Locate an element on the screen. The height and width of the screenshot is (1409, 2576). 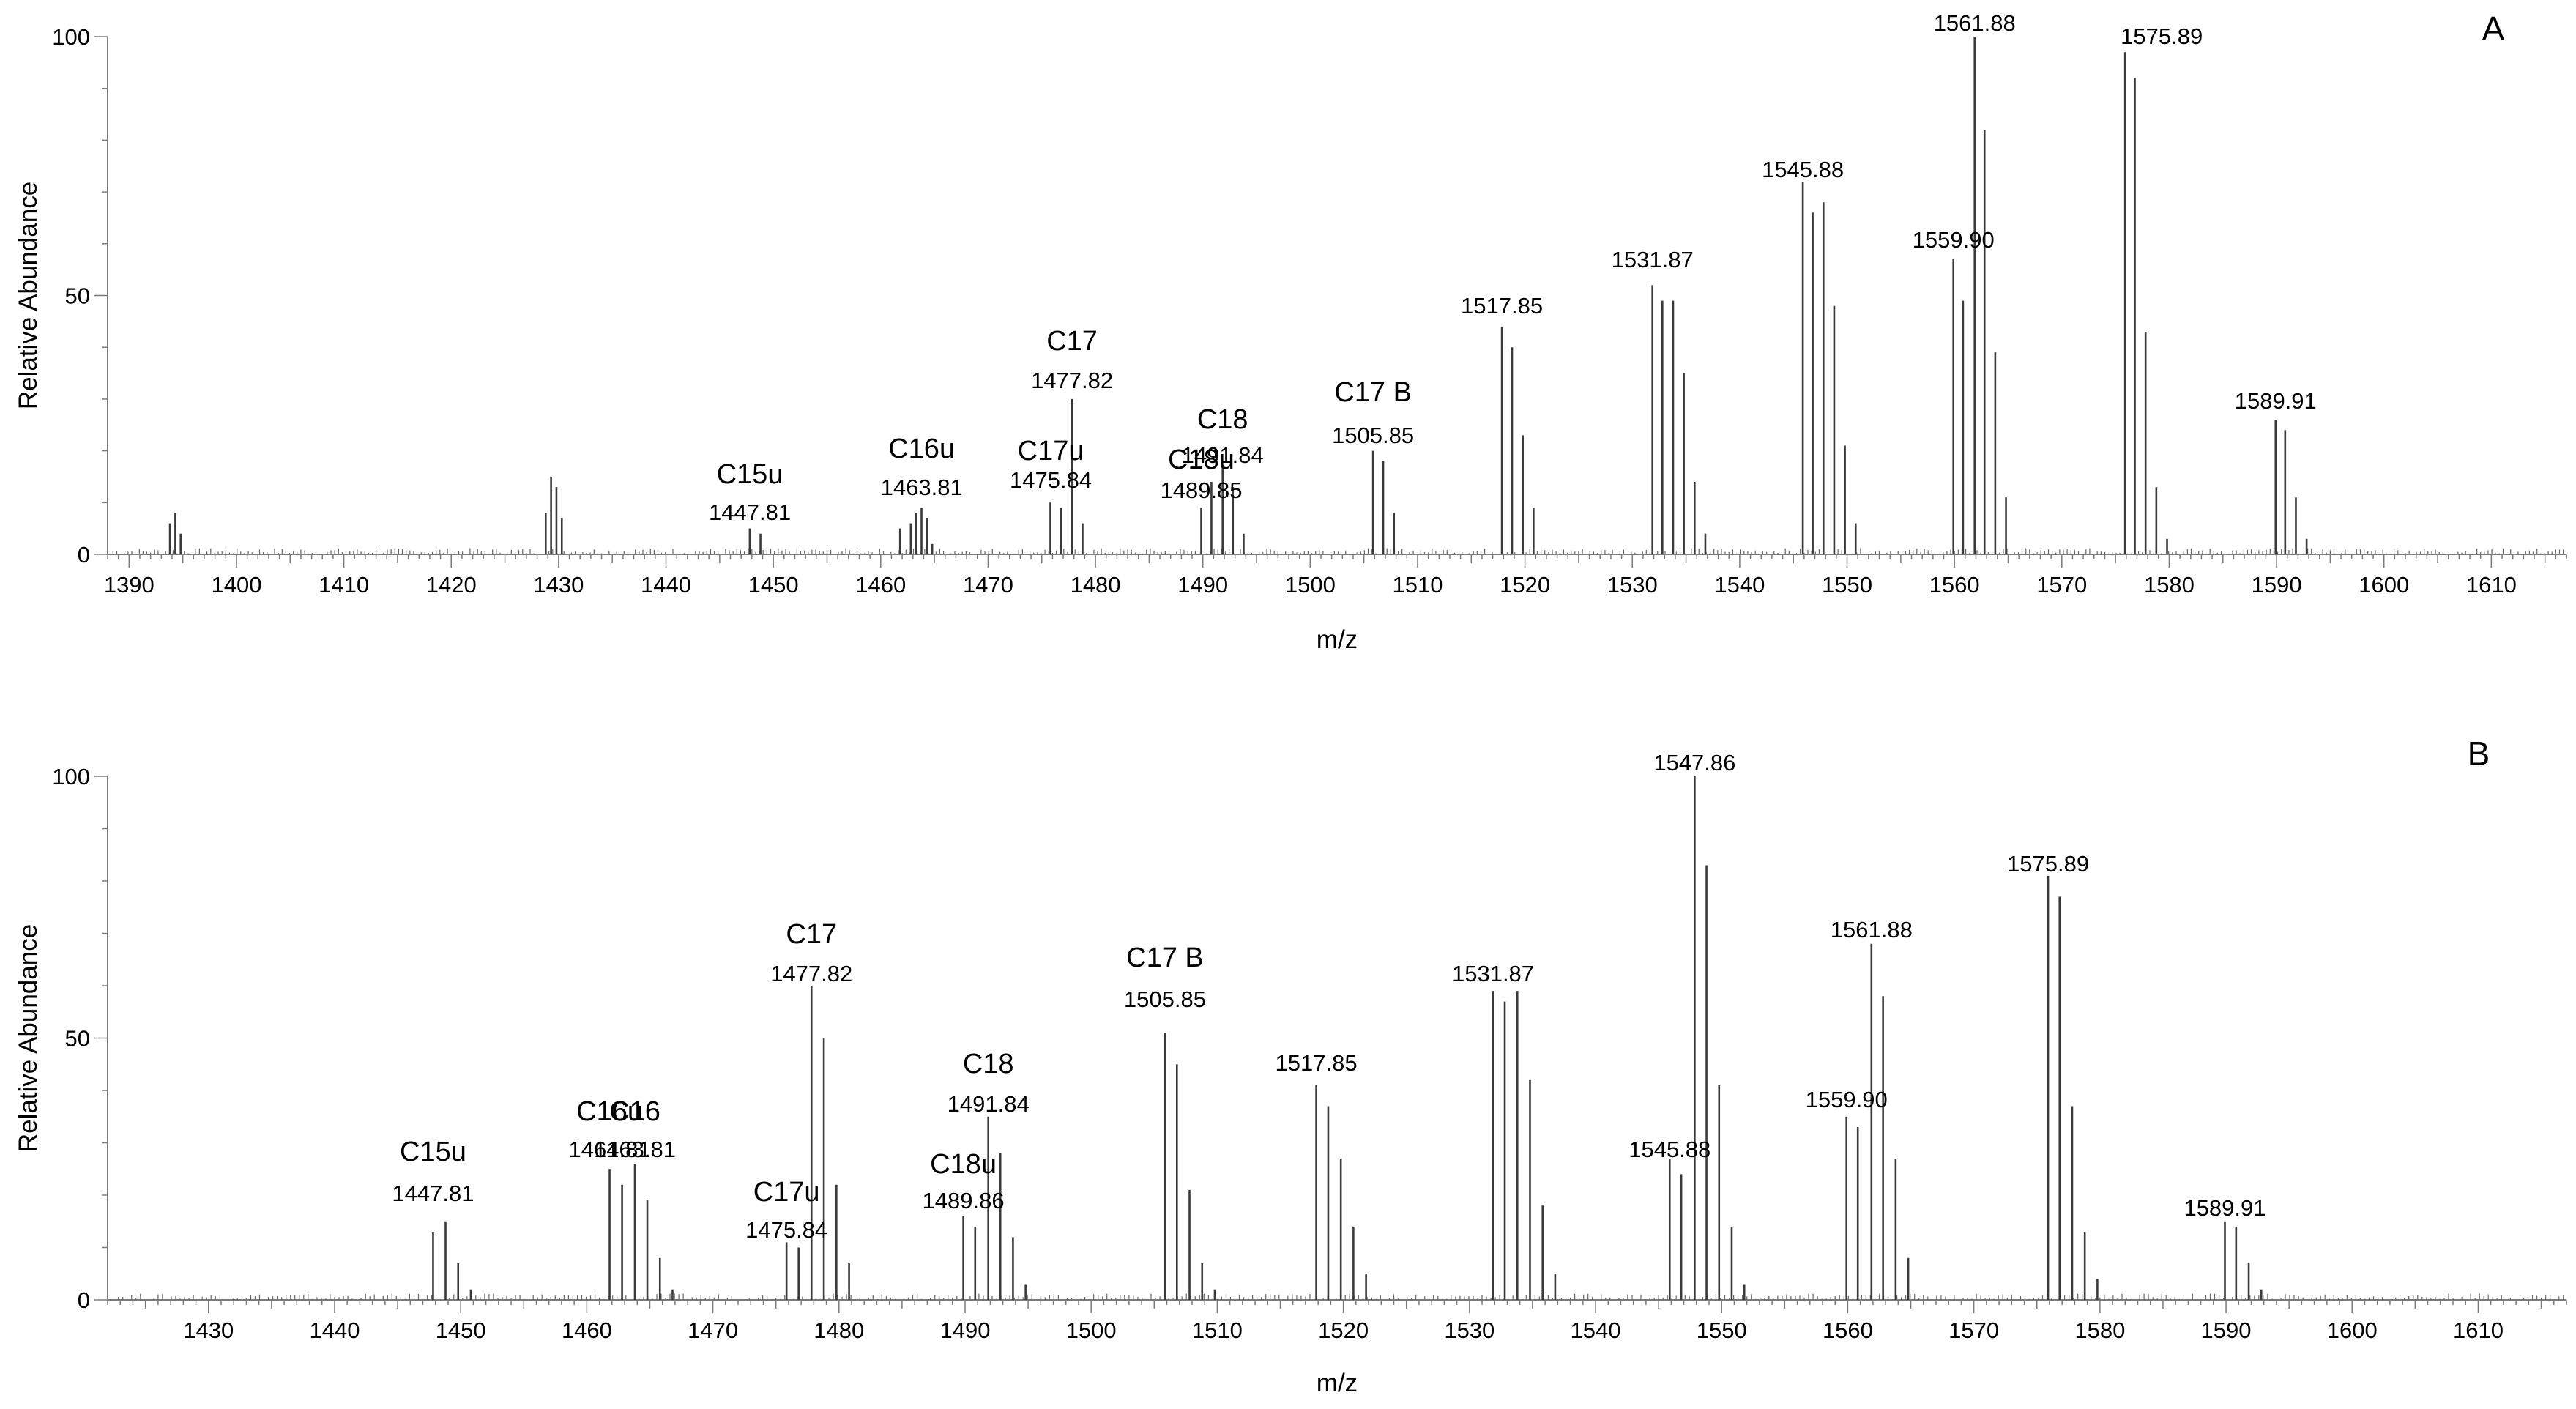
panel-label: A is located at coordinates (2493, 29).